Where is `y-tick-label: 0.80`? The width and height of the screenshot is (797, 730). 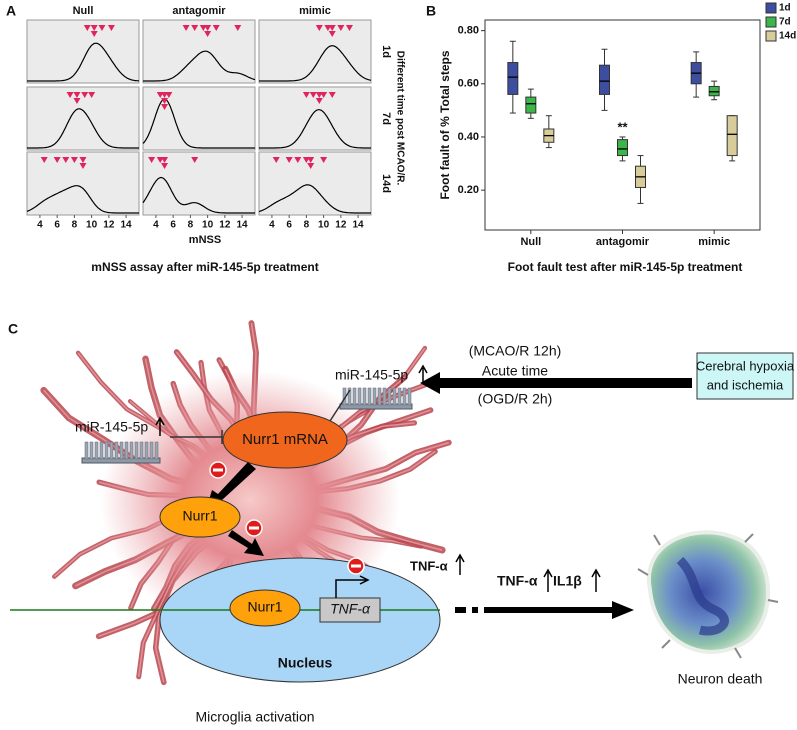 y-tick-label: 0.80 is located at coordinates (468, 31).